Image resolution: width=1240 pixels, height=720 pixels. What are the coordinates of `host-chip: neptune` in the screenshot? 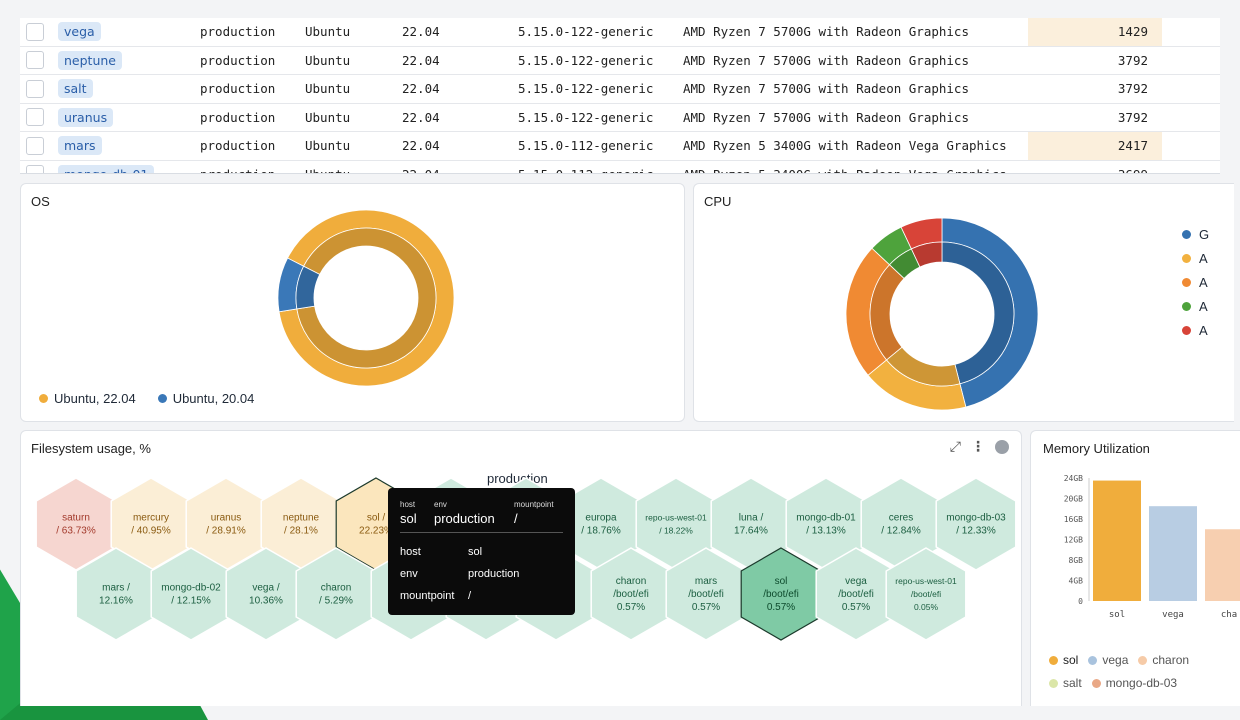 It's located at (90, 60).